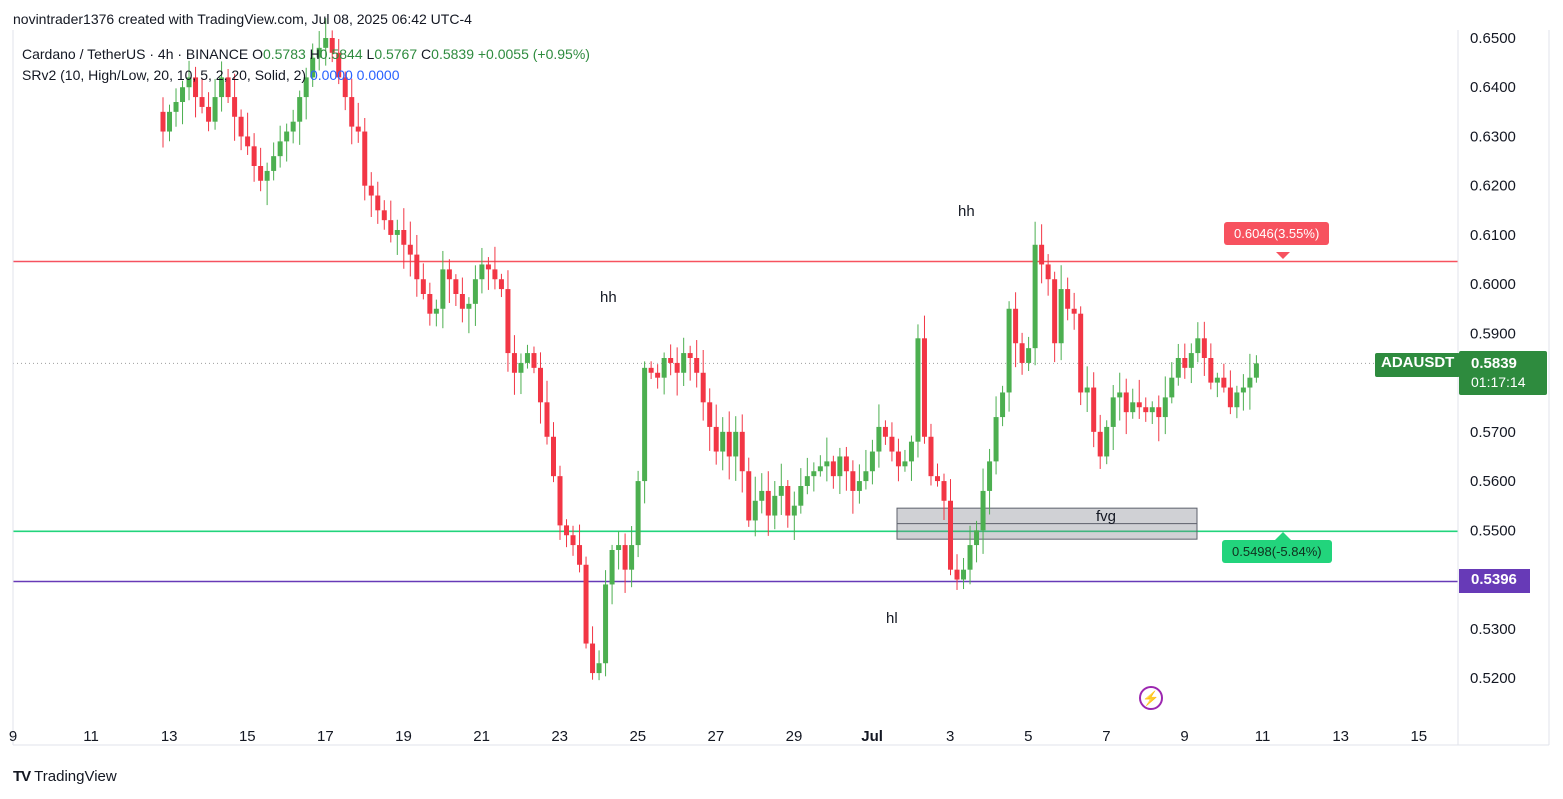 This screenshot has height=799, width=1563. Describe the element at coordinates (284, 54) in the screenshot. I see `legend-open-value: 0.5783` at that location.